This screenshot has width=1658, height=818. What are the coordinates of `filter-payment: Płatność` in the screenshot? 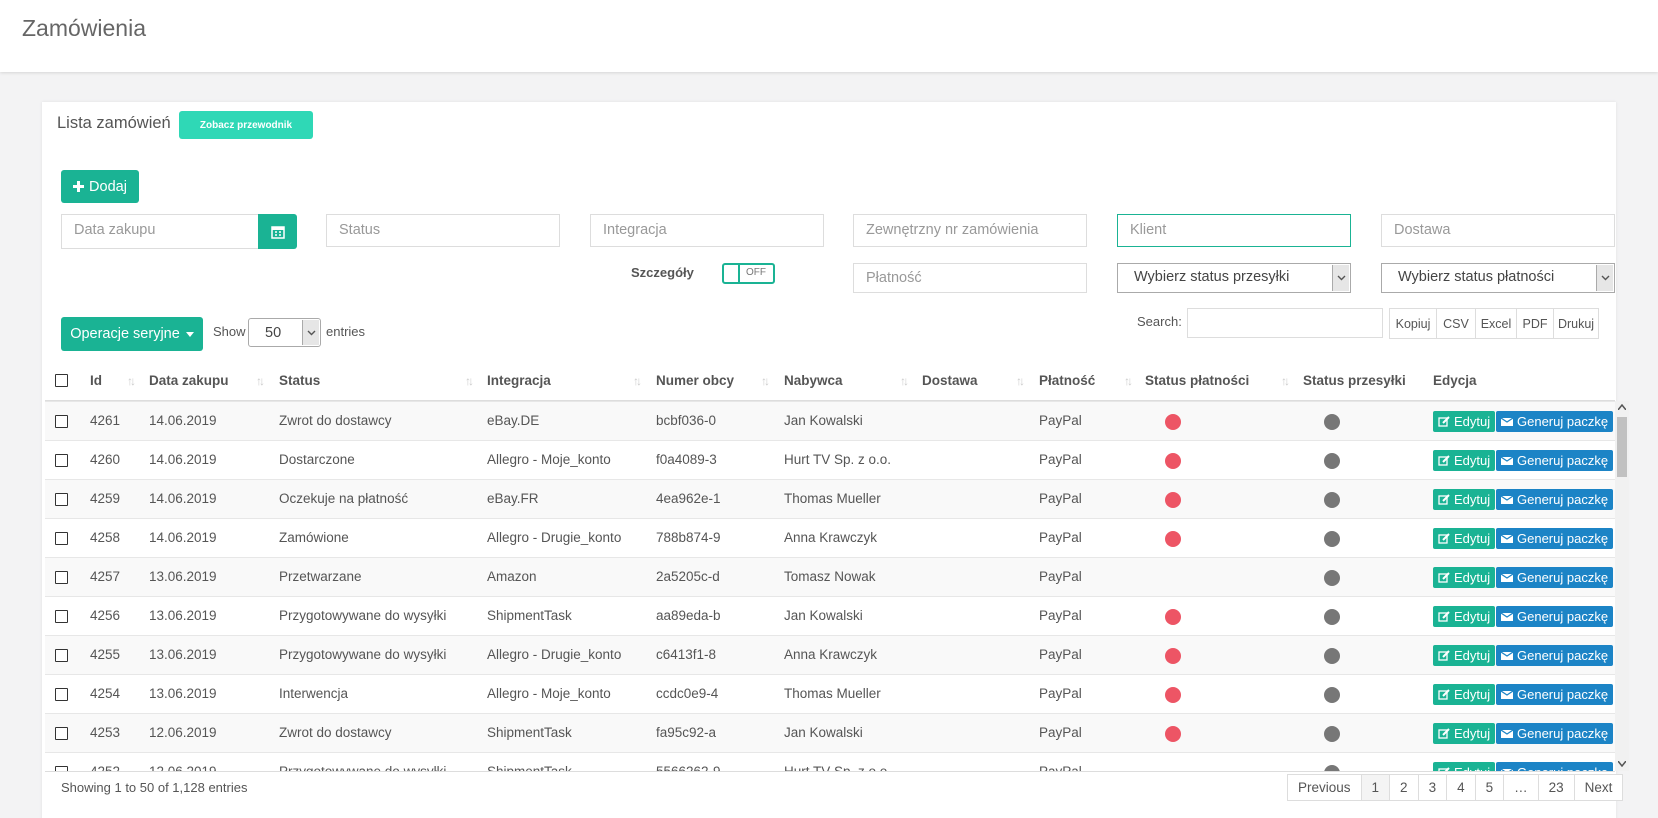 It's located at (970, 278).